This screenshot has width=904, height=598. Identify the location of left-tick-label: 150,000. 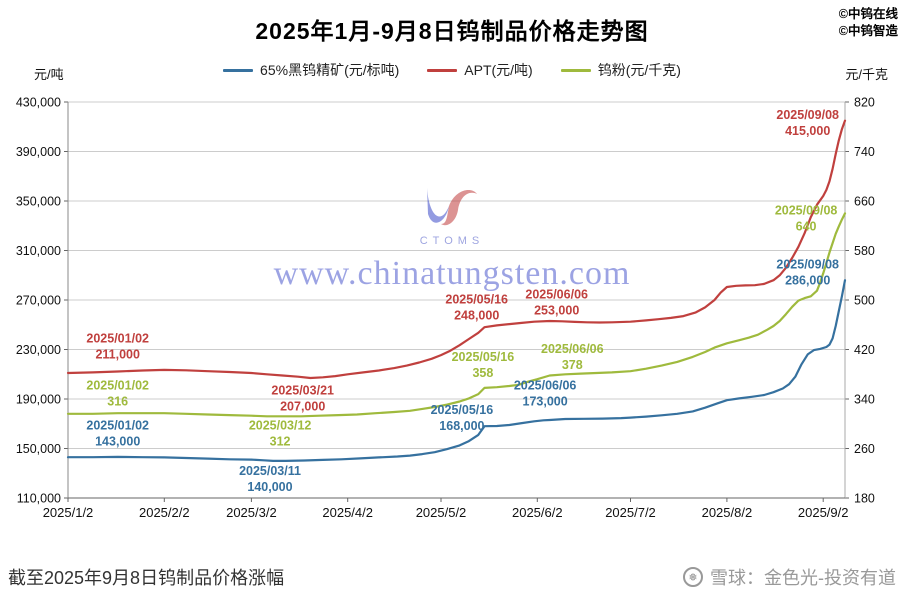
(38, 449).